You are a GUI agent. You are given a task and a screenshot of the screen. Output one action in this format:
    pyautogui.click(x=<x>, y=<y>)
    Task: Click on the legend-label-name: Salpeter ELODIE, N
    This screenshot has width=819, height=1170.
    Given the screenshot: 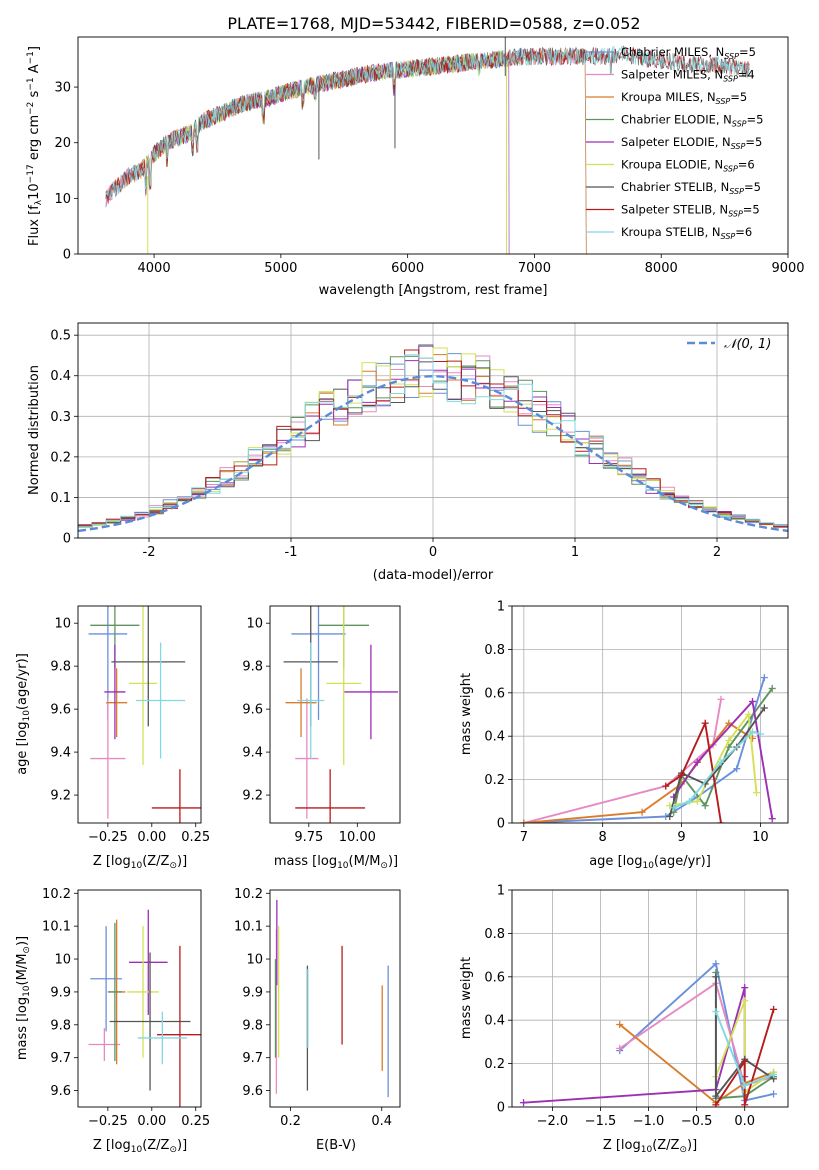 What is the action you would take?
    pyautogui.click(x=676, y=142)
    